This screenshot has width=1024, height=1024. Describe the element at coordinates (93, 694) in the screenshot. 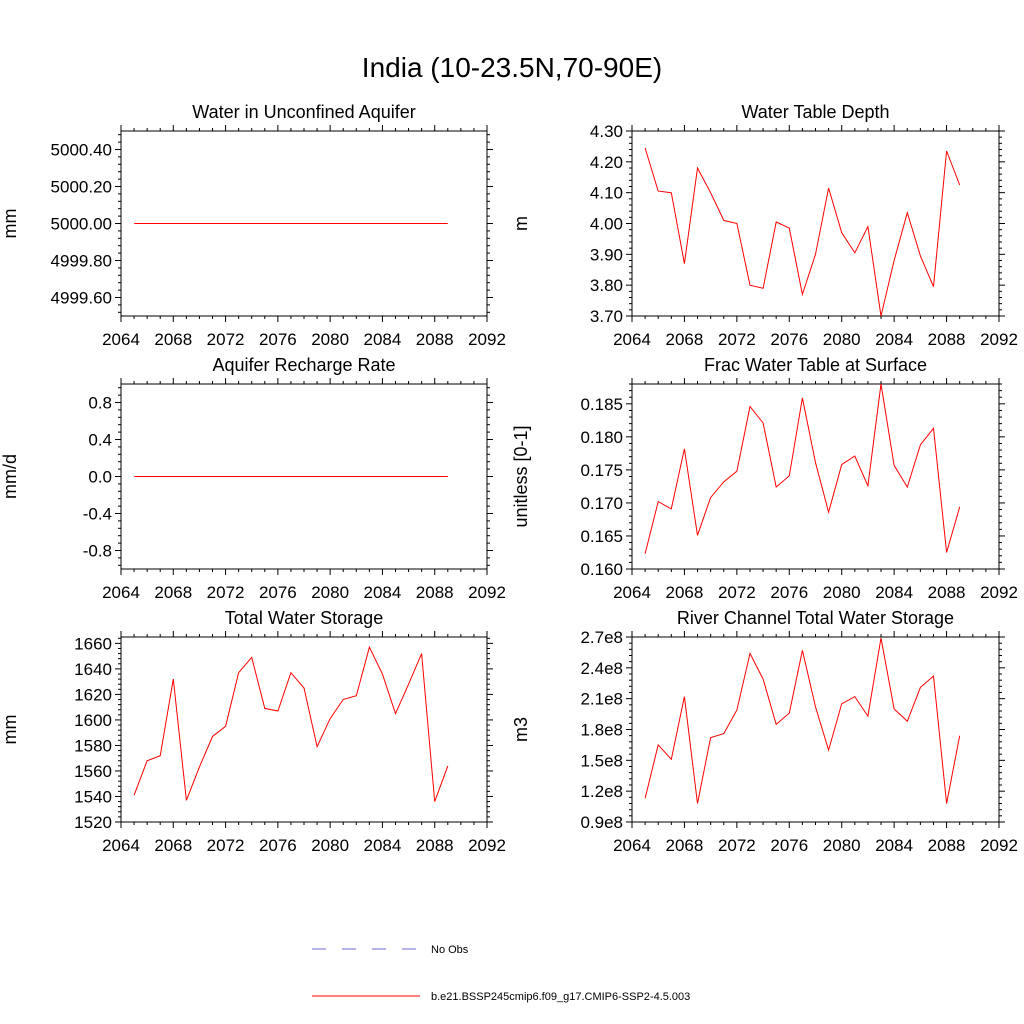

I see `panel-5-ytick-label: 1620` at that location.